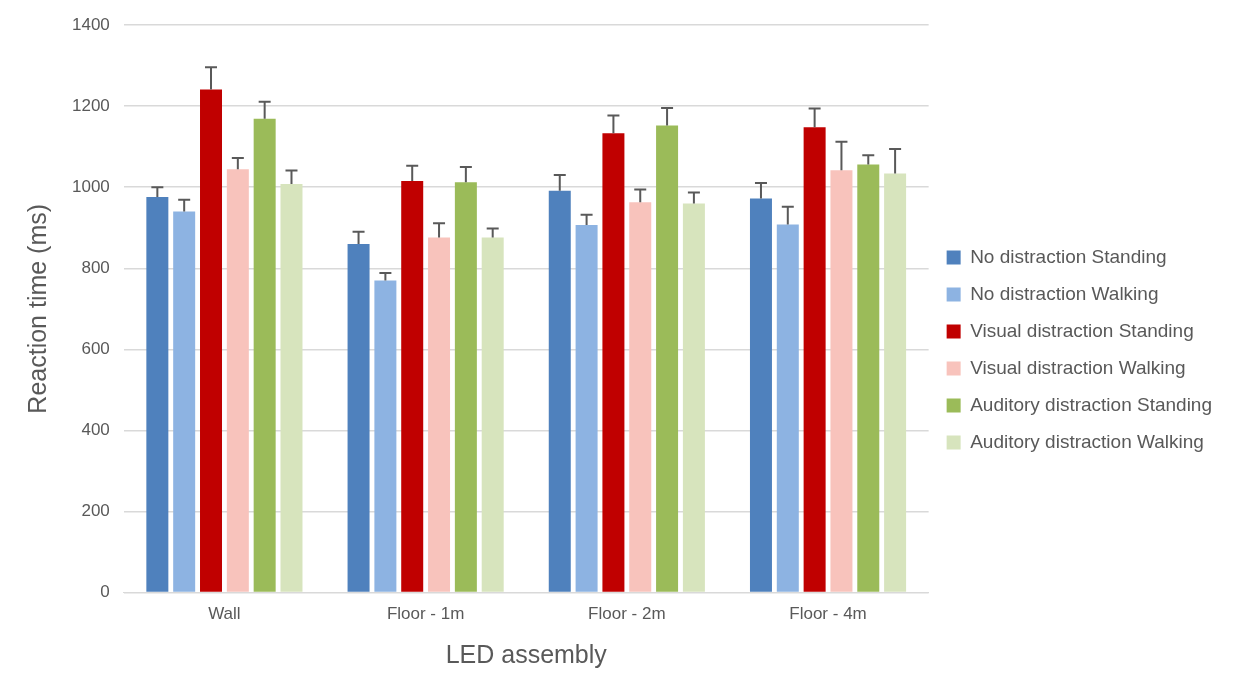  I want to click on legend-label: Auditory distraction Walking, so click(1087, 441).